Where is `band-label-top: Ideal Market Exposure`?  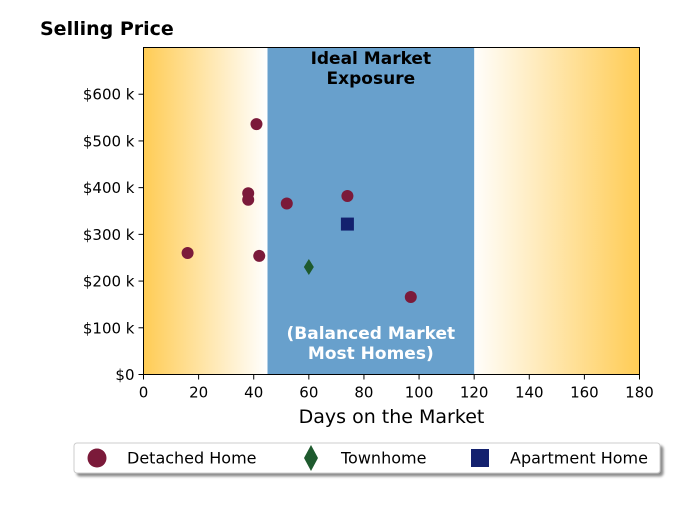
band-label-top: Ideal Market Exposure is located at coordinates (371, 69).